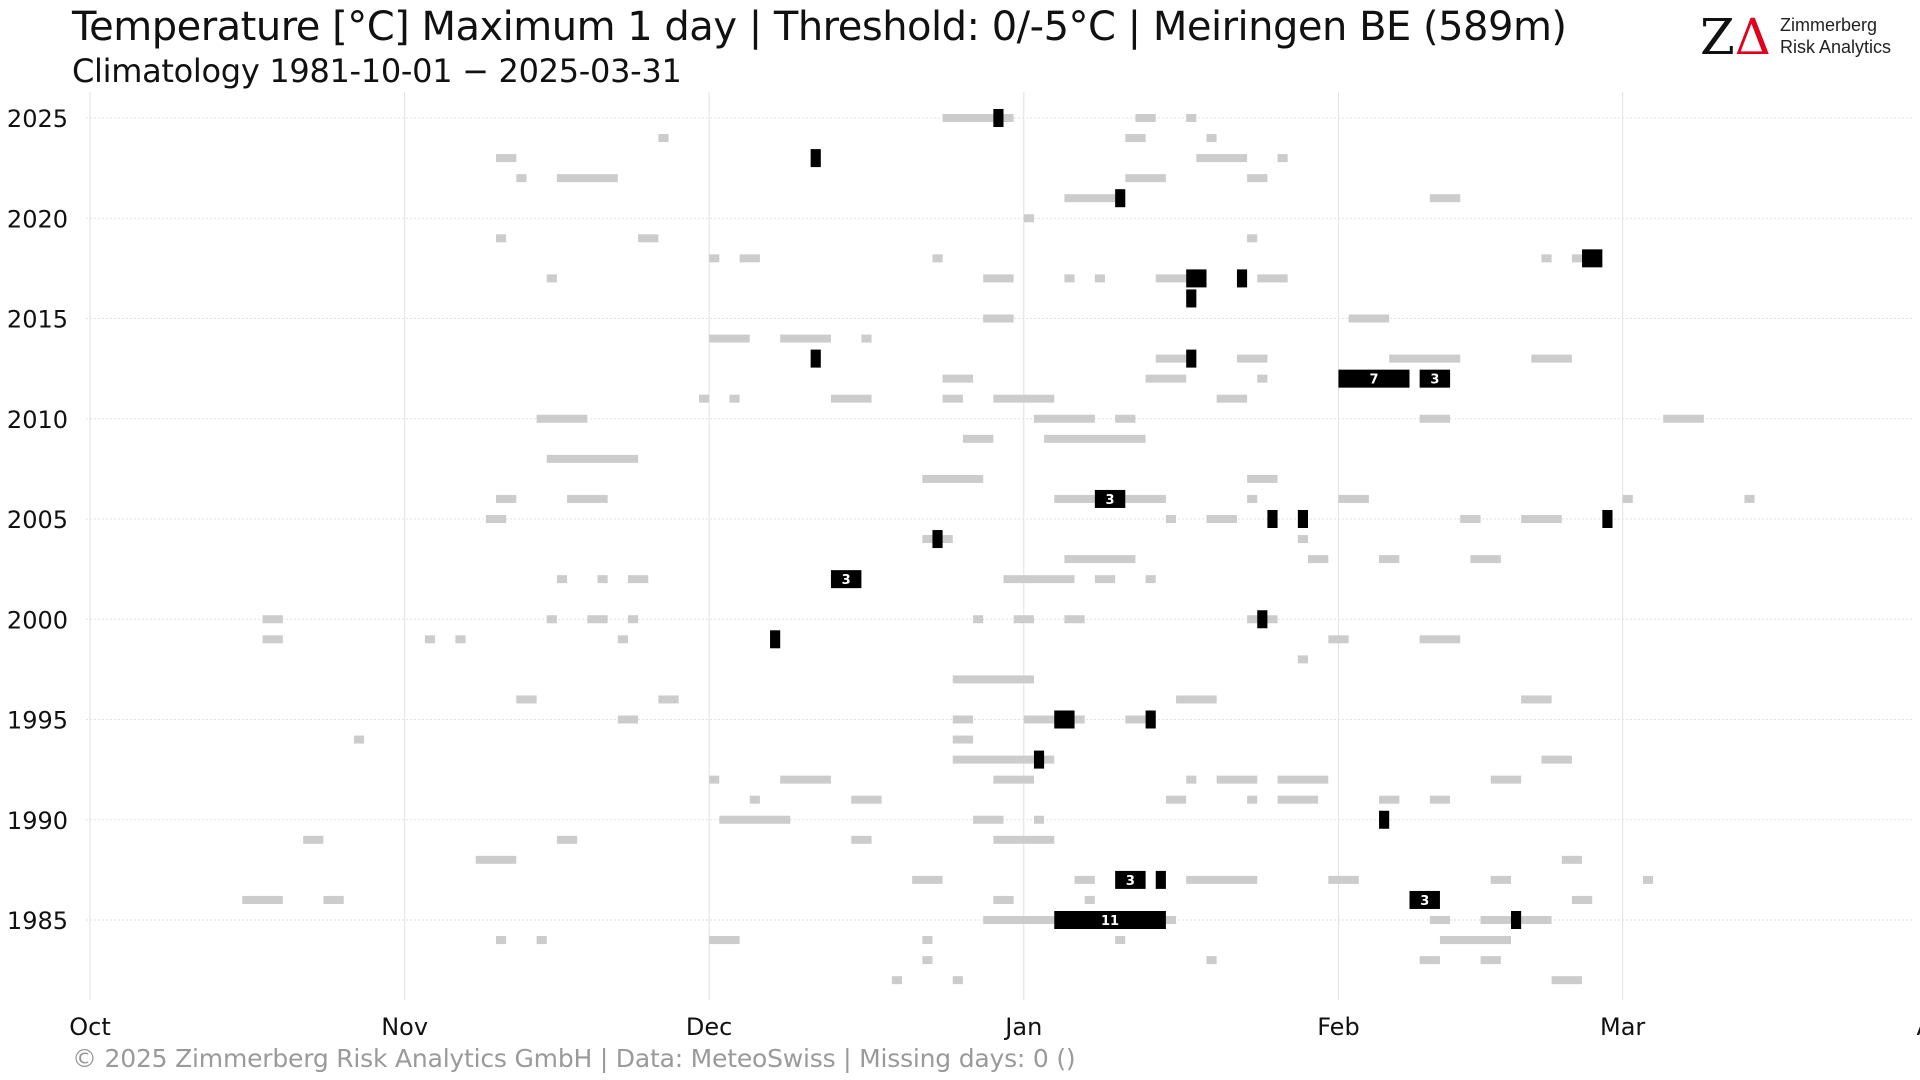  I want to click on logo-name-line2: Risk Analytics, so click(1836, 47).